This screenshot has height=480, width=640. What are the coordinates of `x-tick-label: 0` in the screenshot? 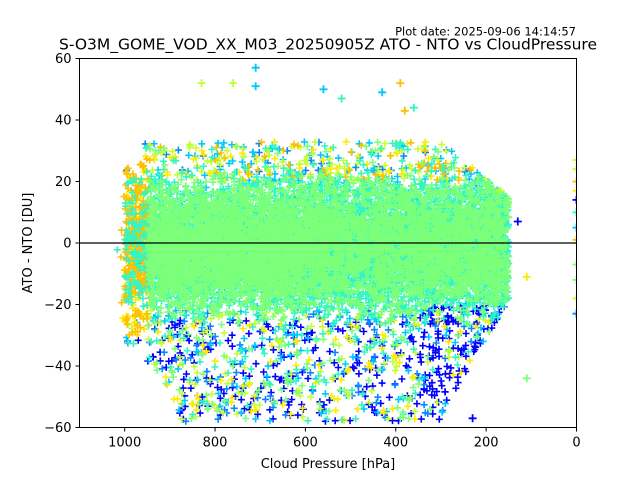 It's located at (576, 443).